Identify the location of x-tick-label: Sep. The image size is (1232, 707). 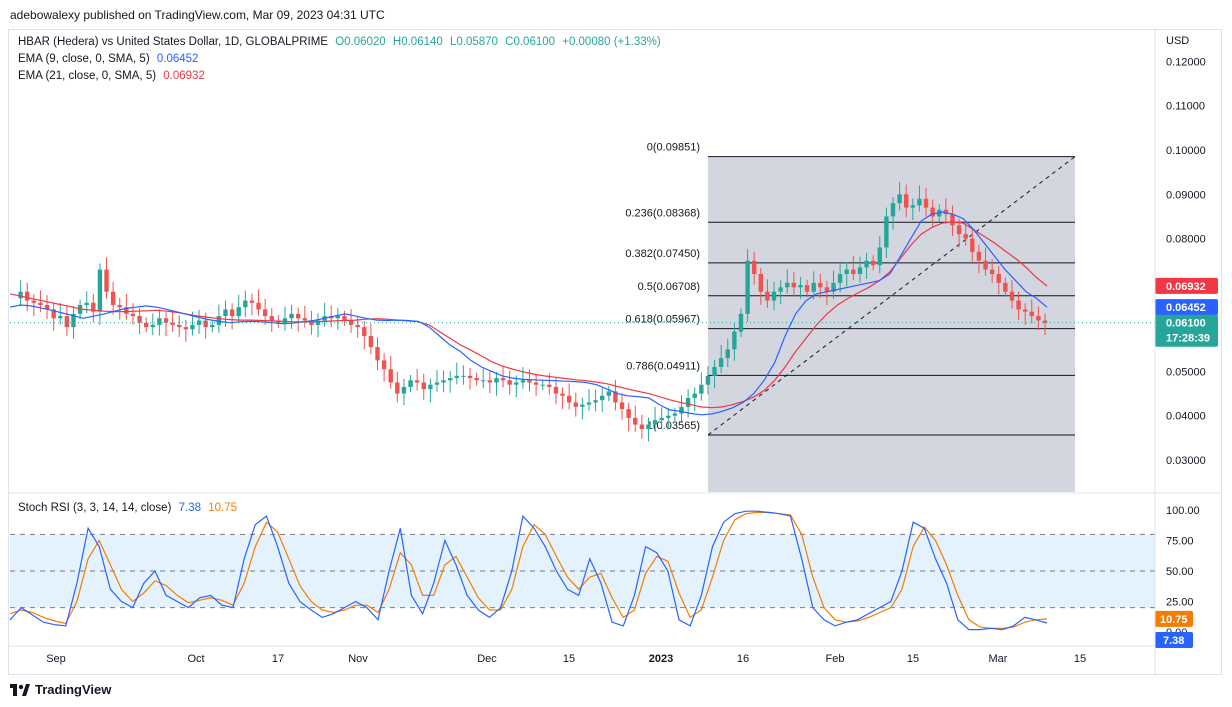
(56, 659).